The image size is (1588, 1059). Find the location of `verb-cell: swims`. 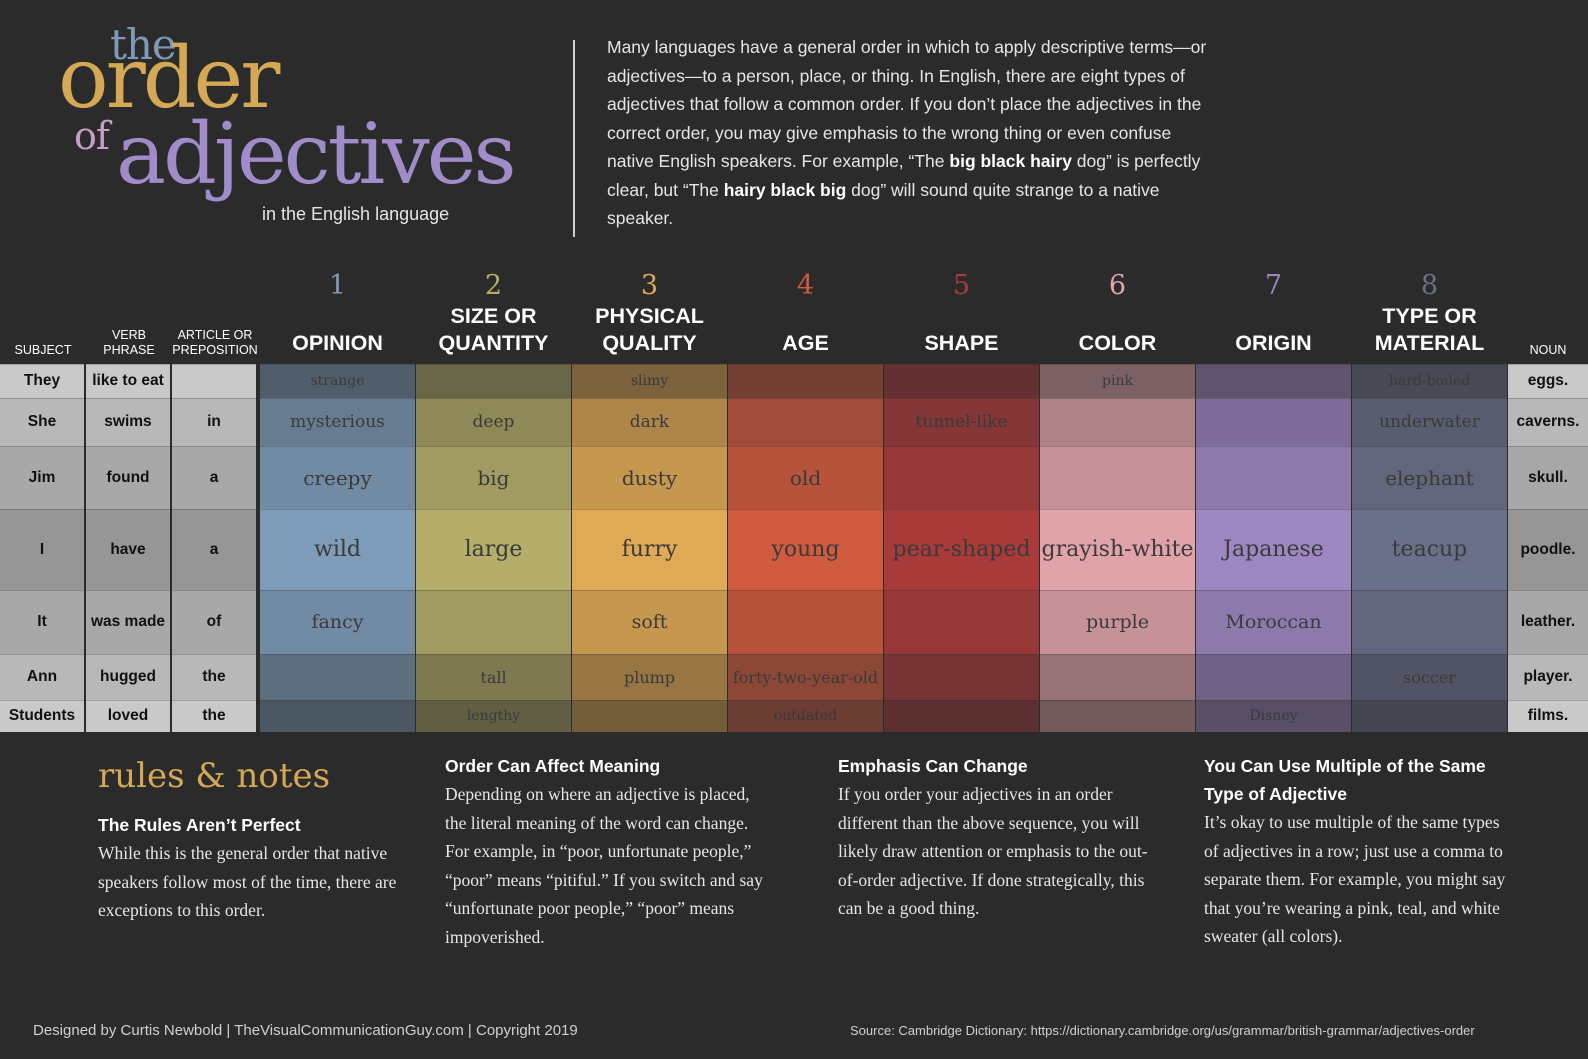

verb-cell: swims is located at coordinates (129, 422).